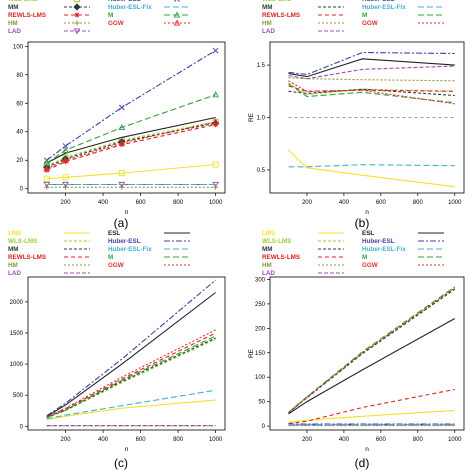 The height and width of the screenshot is (474, 474). I want to click on x-tick-label: 200, so click(307, 203).